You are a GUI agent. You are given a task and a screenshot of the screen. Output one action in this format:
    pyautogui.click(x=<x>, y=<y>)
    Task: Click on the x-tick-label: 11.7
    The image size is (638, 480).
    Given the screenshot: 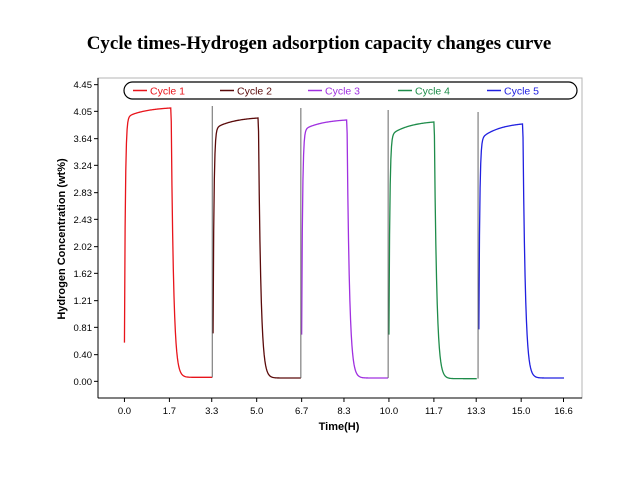 What is the action you would take?
    pyautogui.click(x=434, y=411)
    